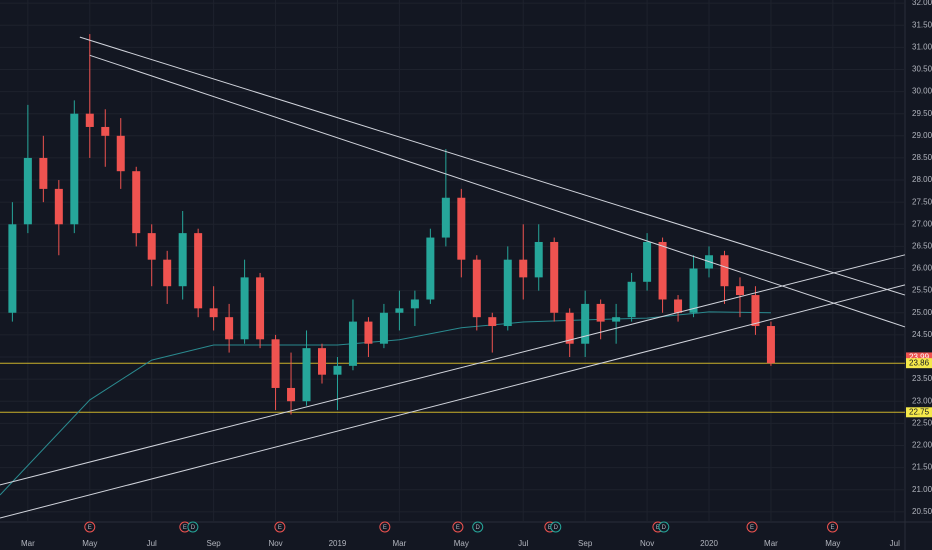  I want to click on y-tick-label: 22.50, so click(922, 422).